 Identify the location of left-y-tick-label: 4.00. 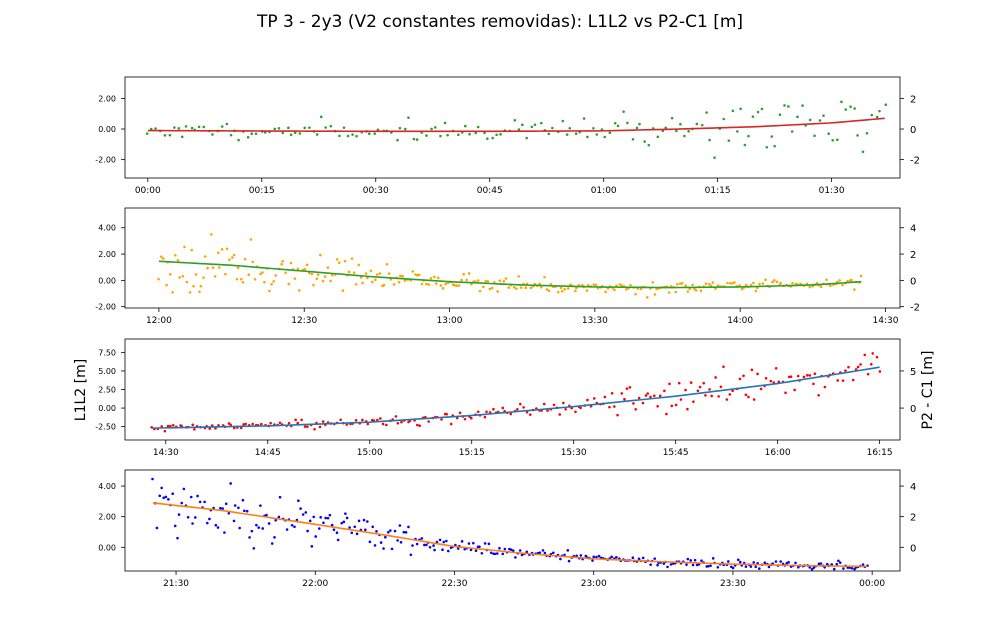
(107, 486).